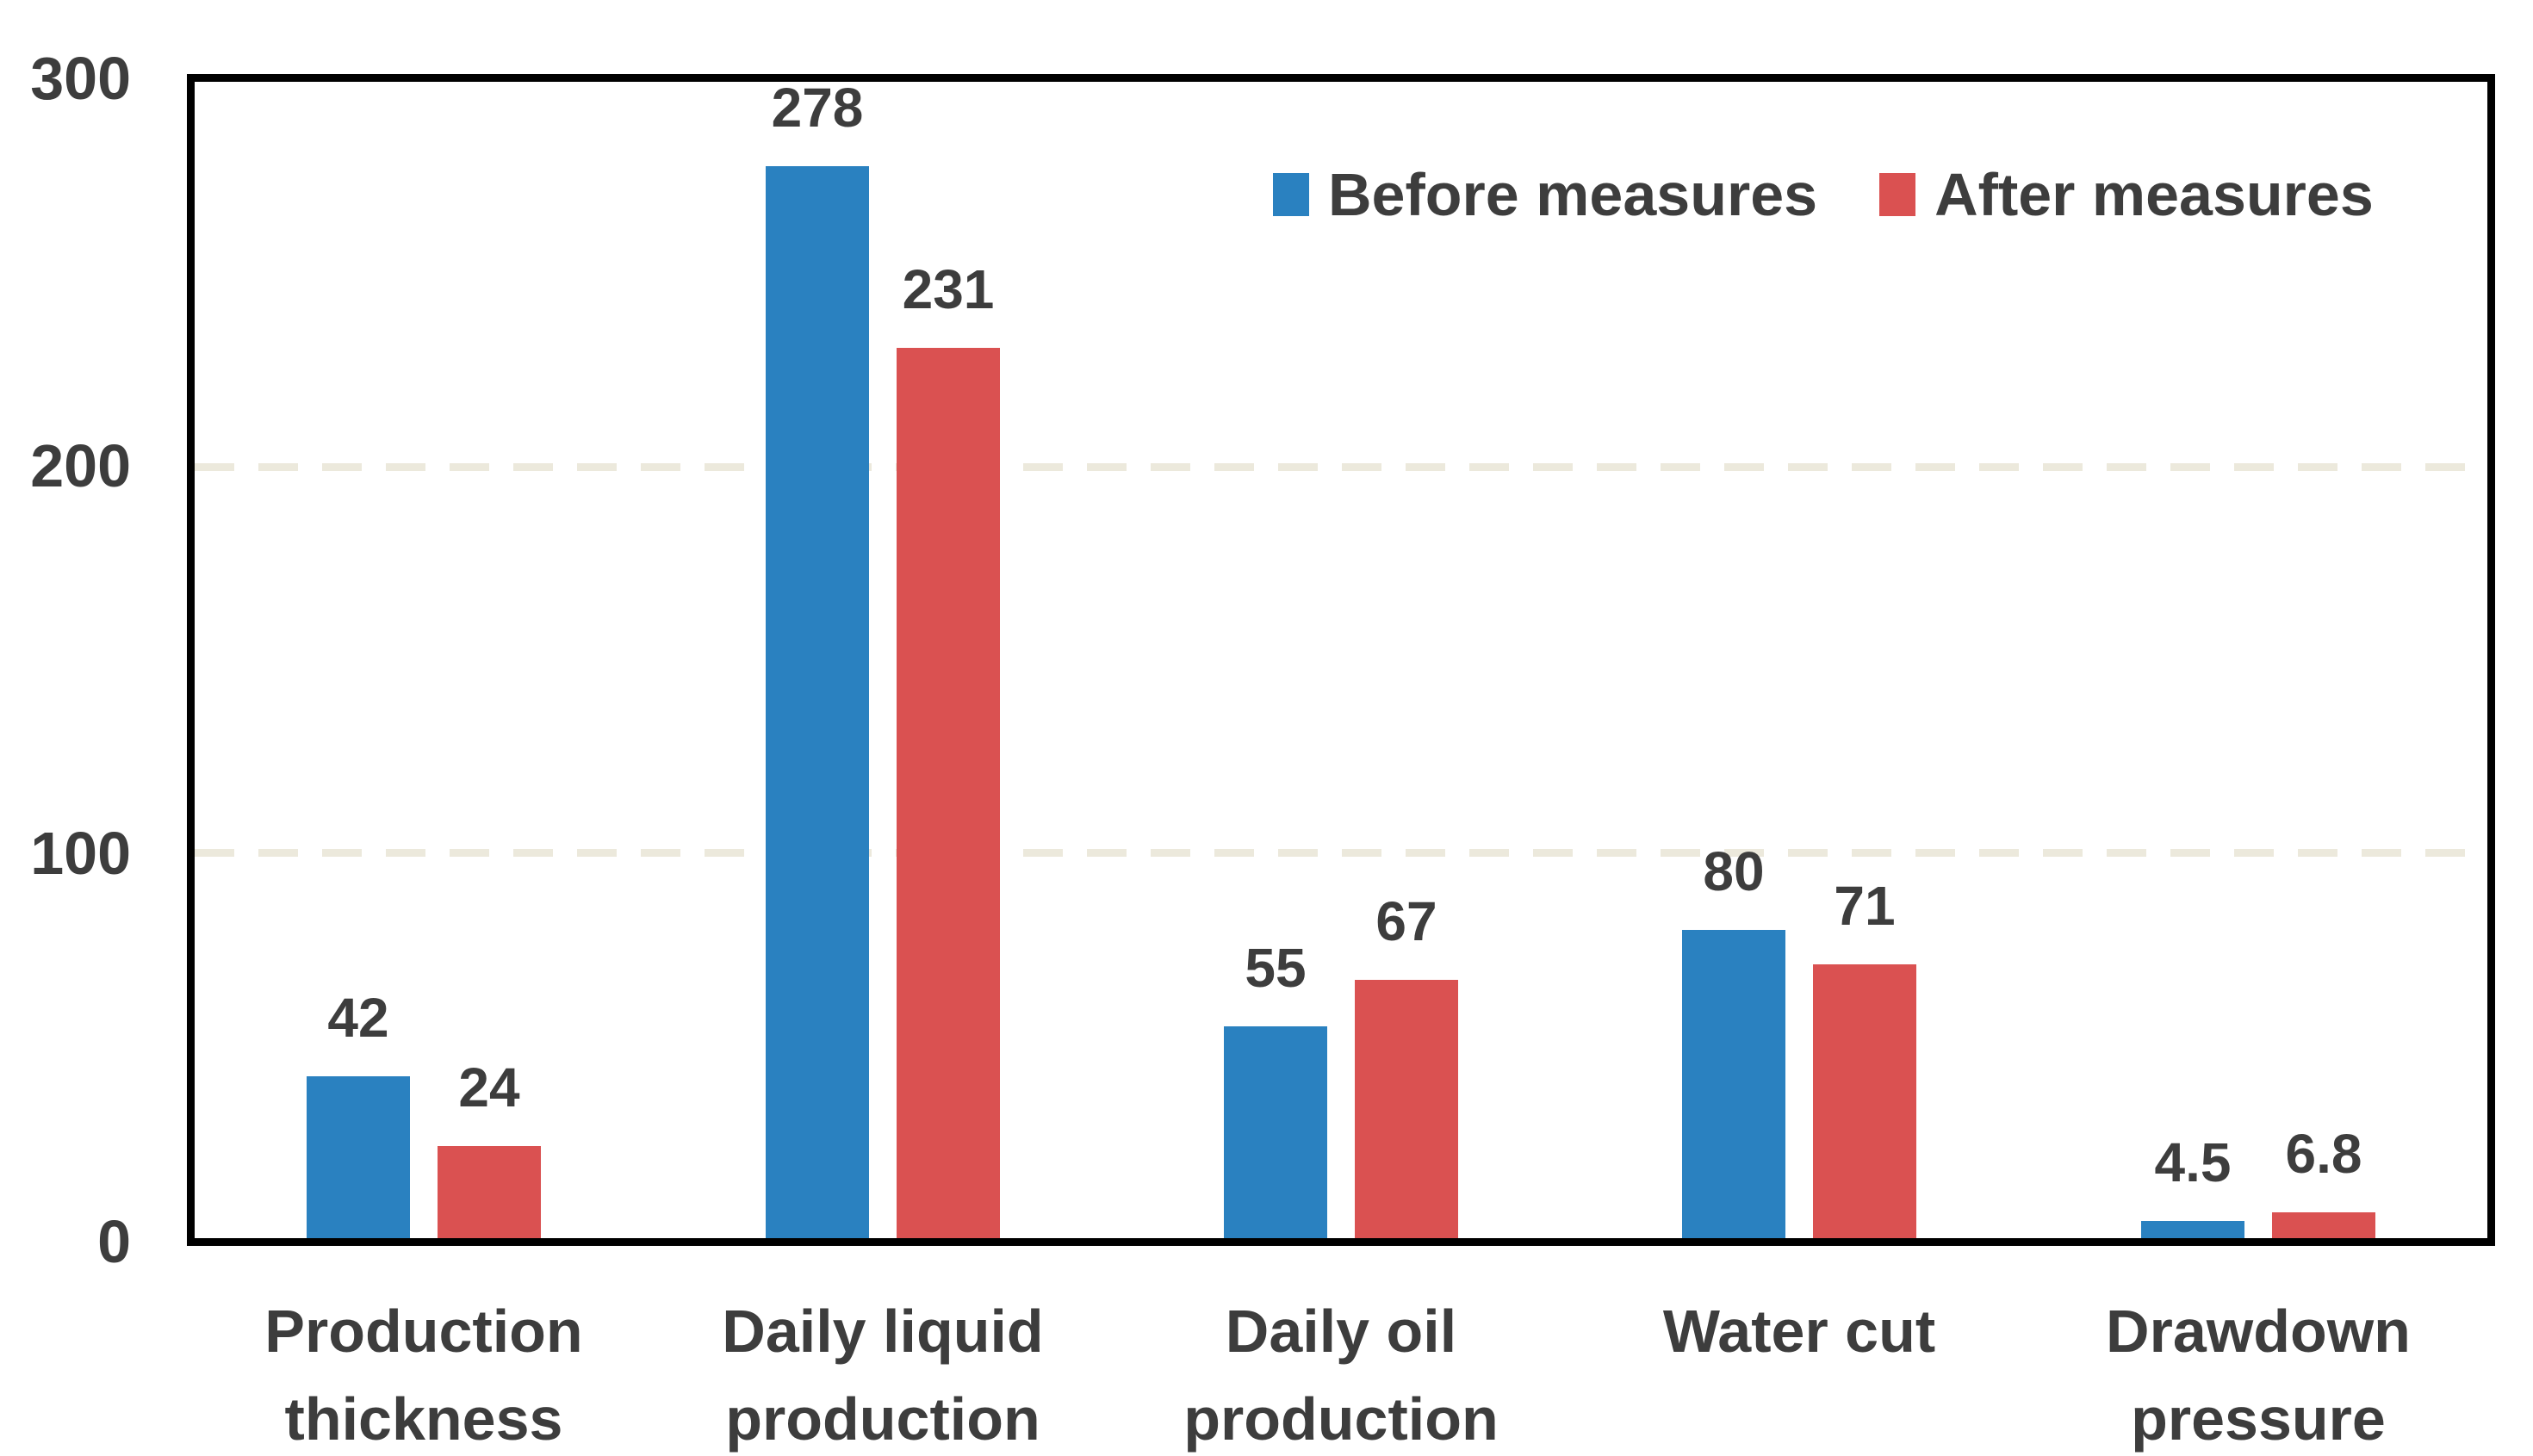  Describe the element at coordinates (2193, 1162) in the screenshot. I see `bar-value-label-before-measures-drawdown-pressure: 4.5` at that location.